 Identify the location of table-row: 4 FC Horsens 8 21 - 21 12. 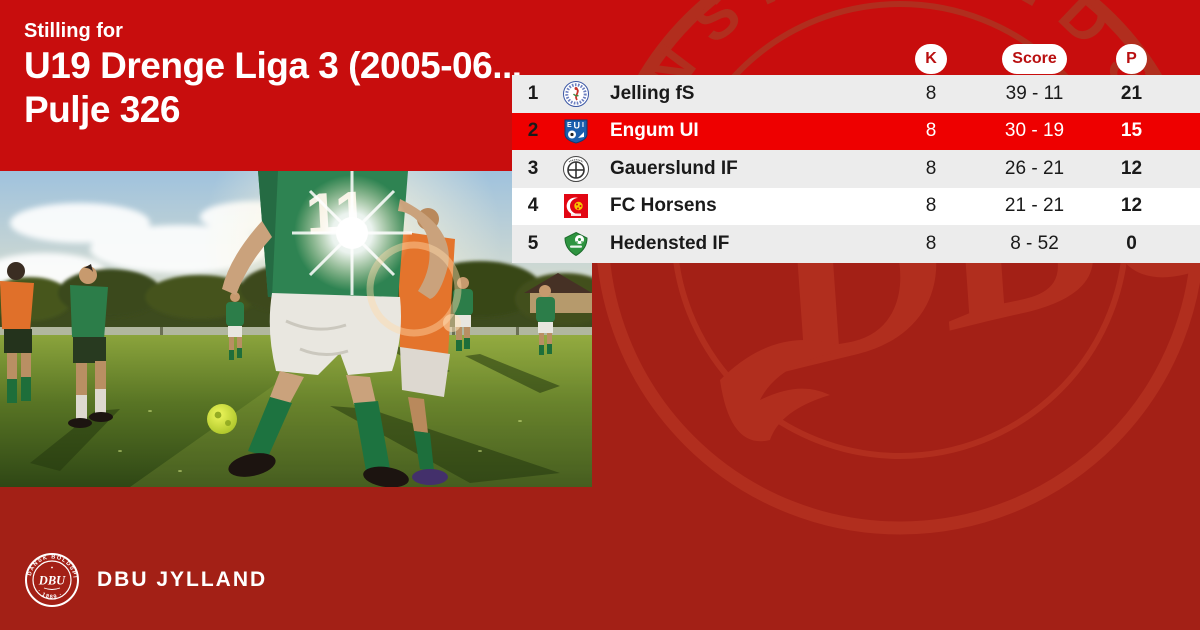
(856, 206).